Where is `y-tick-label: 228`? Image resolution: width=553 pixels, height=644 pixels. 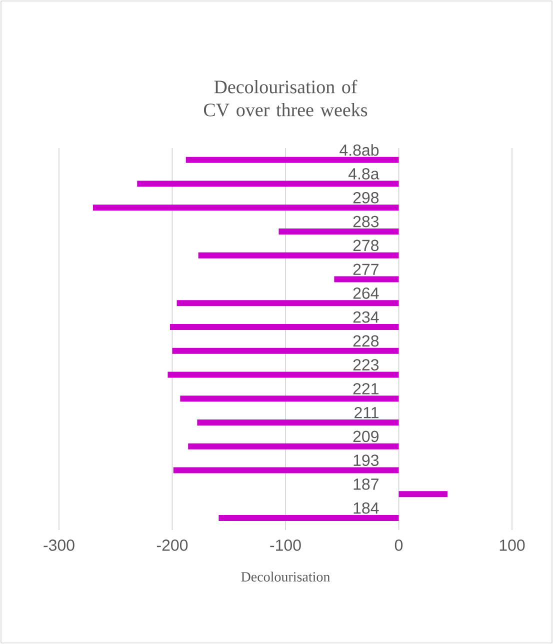
y-tick-label: 228 is located at coordinates (366, 341).